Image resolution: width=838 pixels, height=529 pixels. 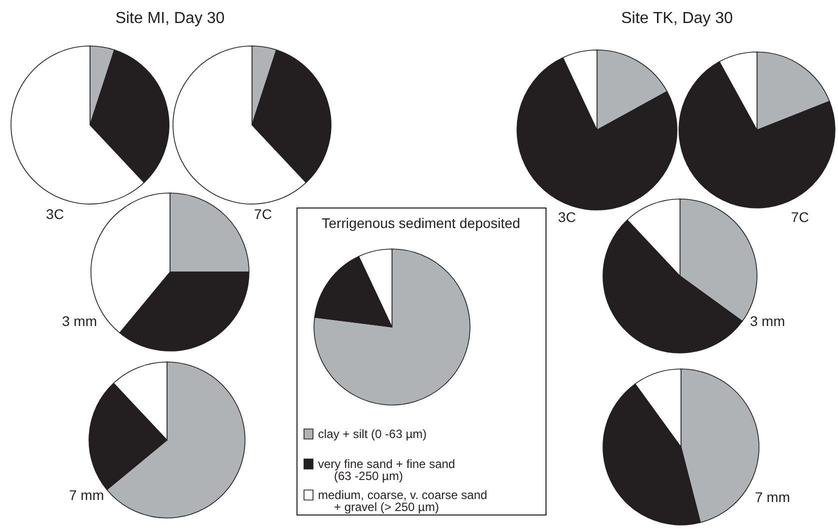 I want to click on text: Site TK, Day 30, so click(x=677, y=18).